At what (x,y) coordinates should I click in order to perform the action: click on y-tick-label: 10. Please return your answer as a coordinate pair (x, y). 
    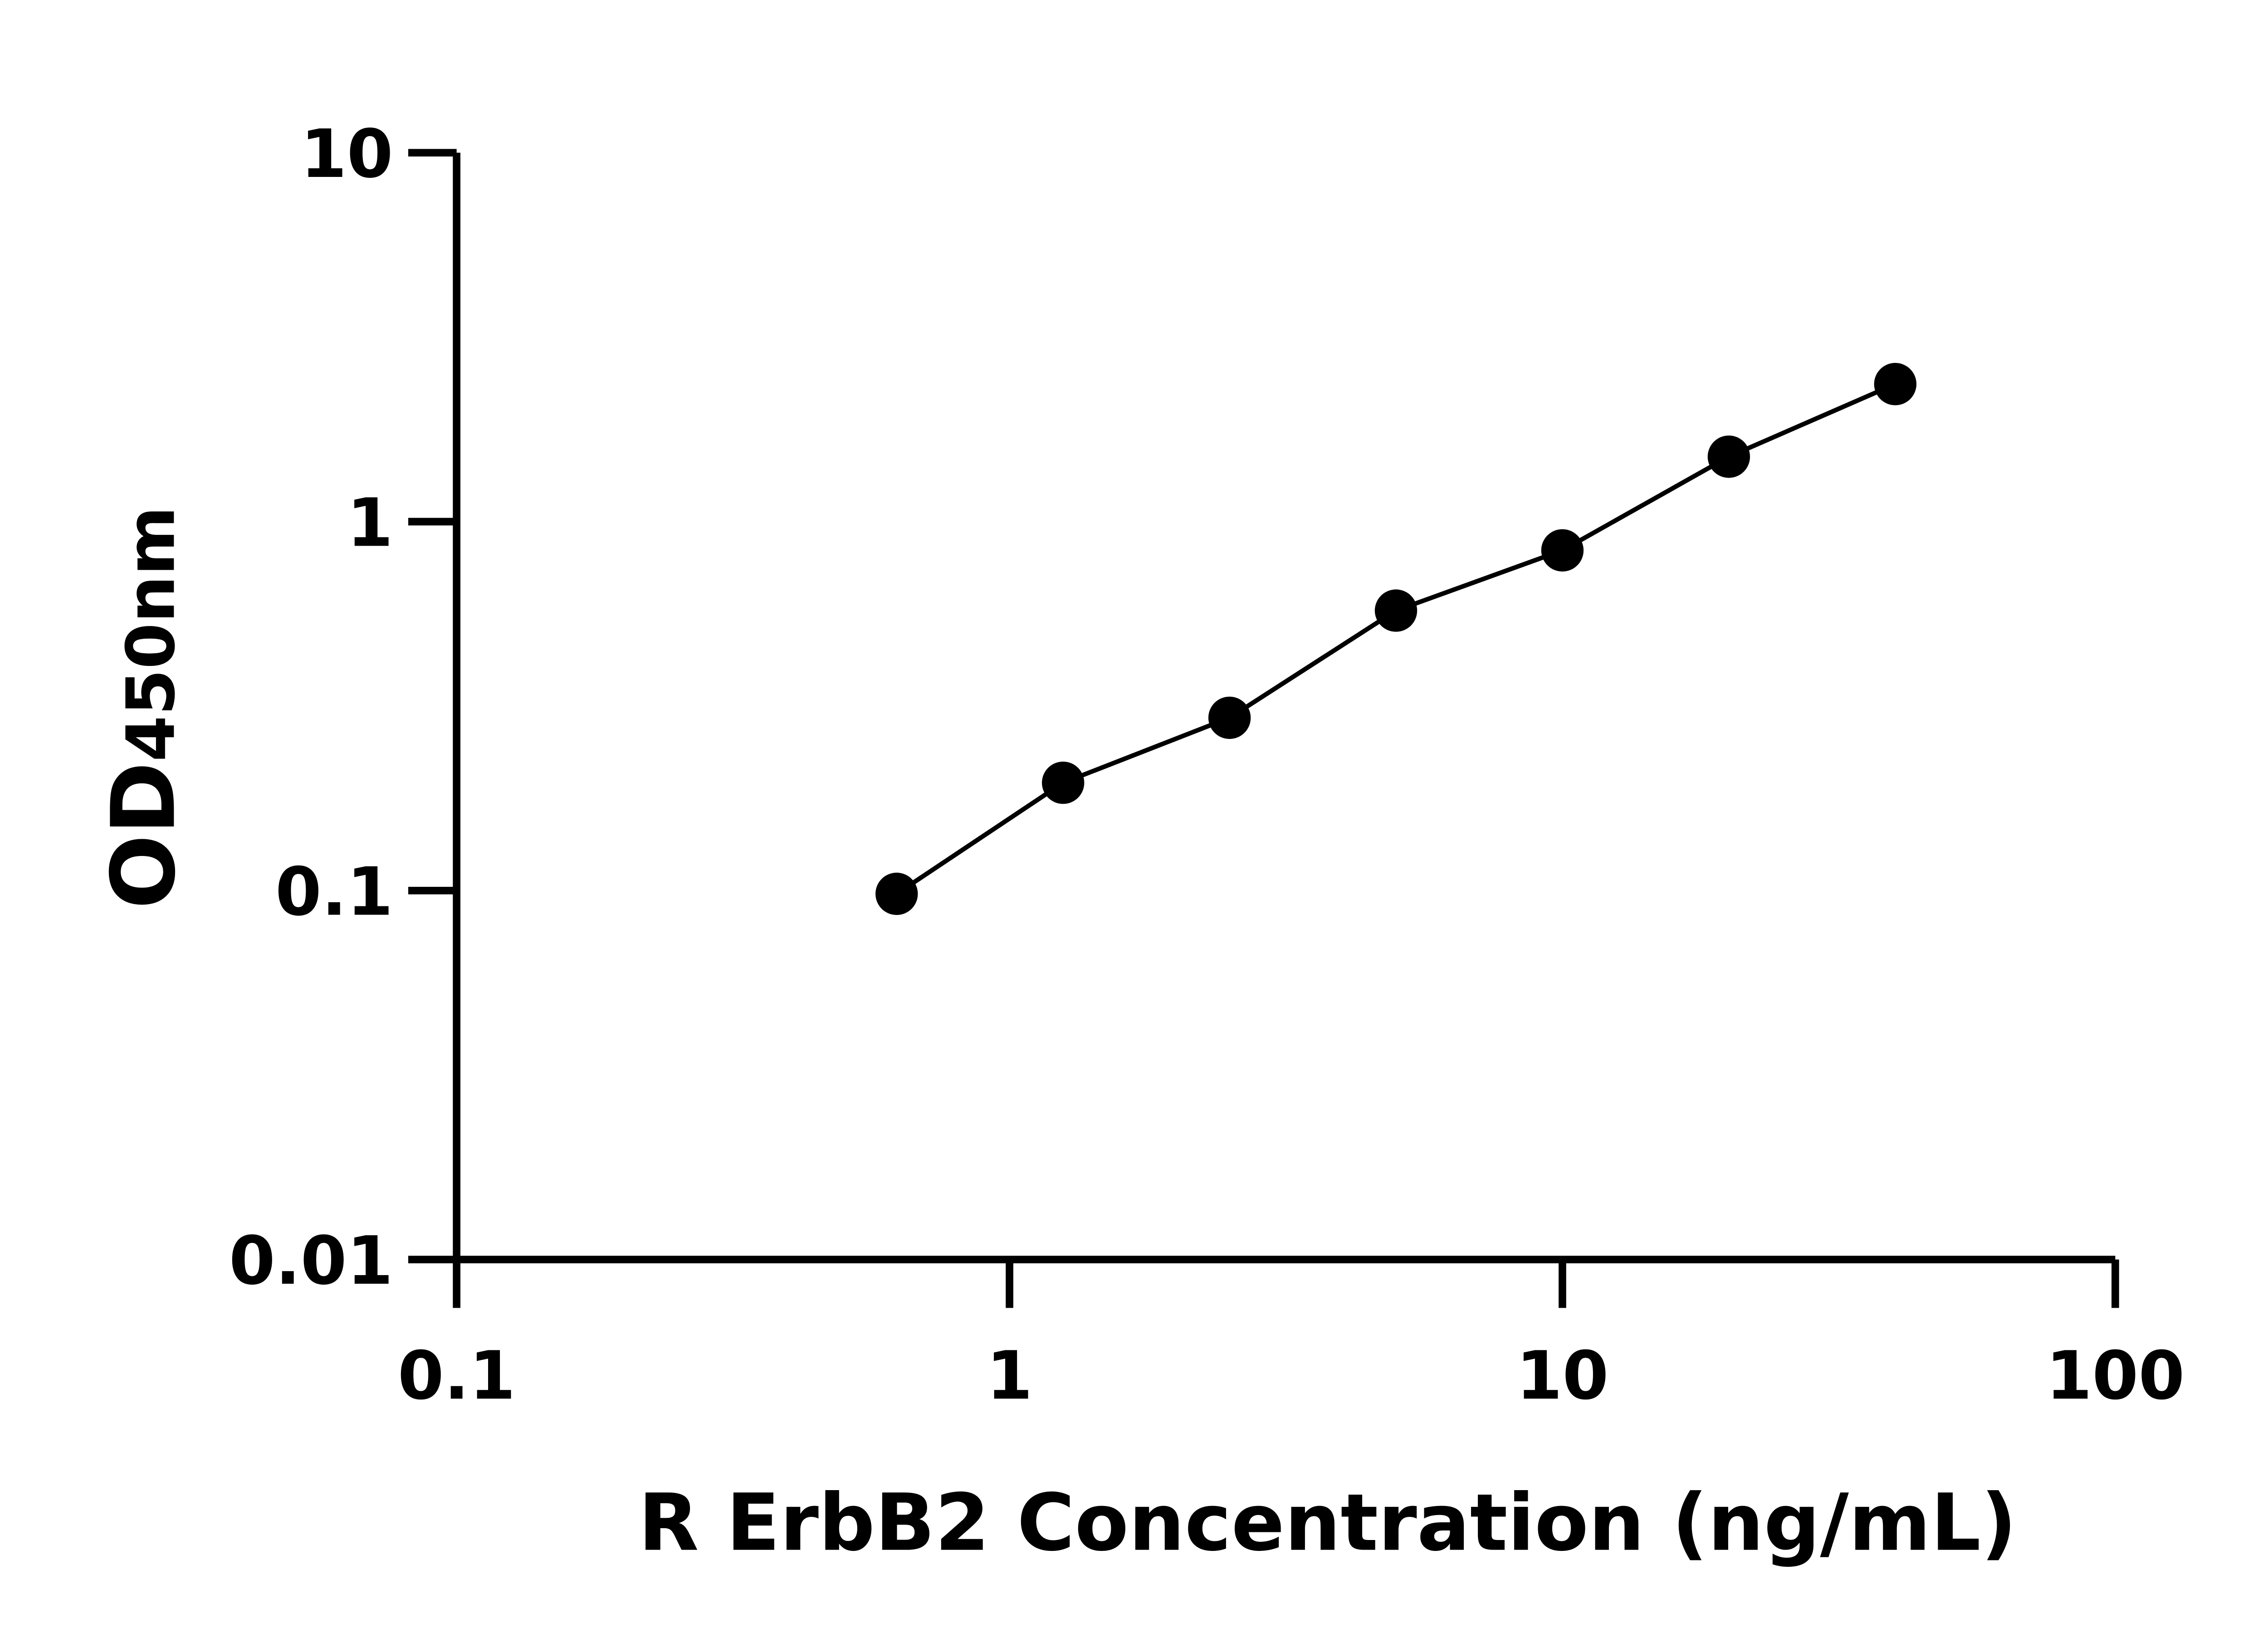
    Looking at the image, I should click on (347, 154).